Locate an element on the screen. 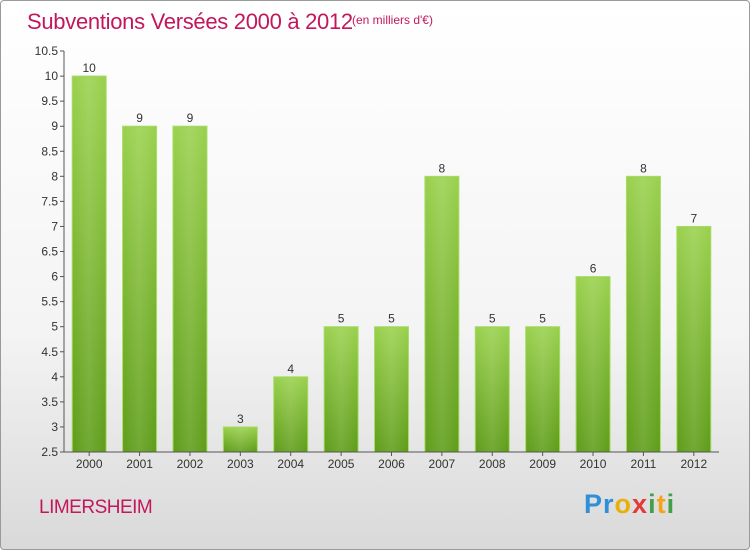 The height and width of the screenshot is (550, 750). y-tick-label: 6.5 is located at coordinates (49, 252).